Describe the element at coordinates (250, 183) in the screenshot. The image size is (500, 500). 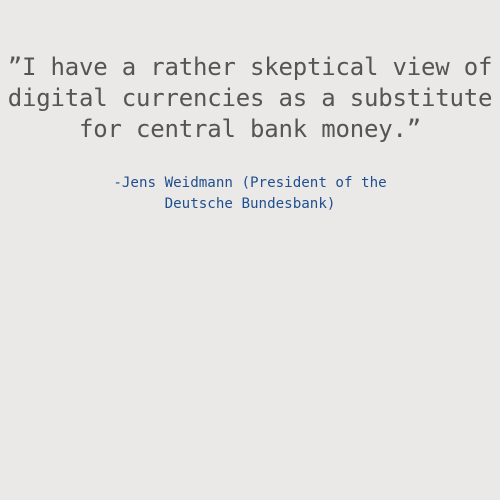
I see `attribution-line: -Jens Weidmann (President of the` at that location.